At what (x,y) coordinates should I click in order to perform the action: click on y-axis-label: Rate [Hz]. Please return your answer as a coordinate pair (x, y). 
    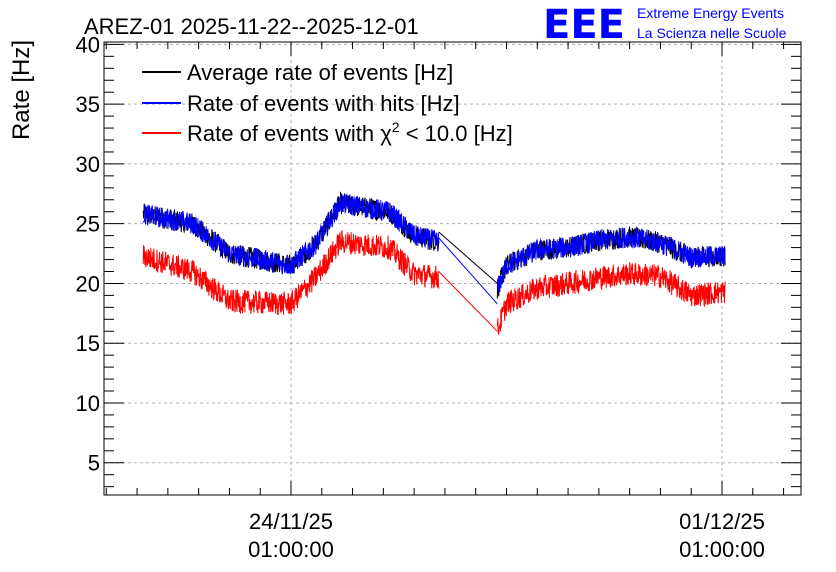
    Looking at the image, I should click on (21, 90).